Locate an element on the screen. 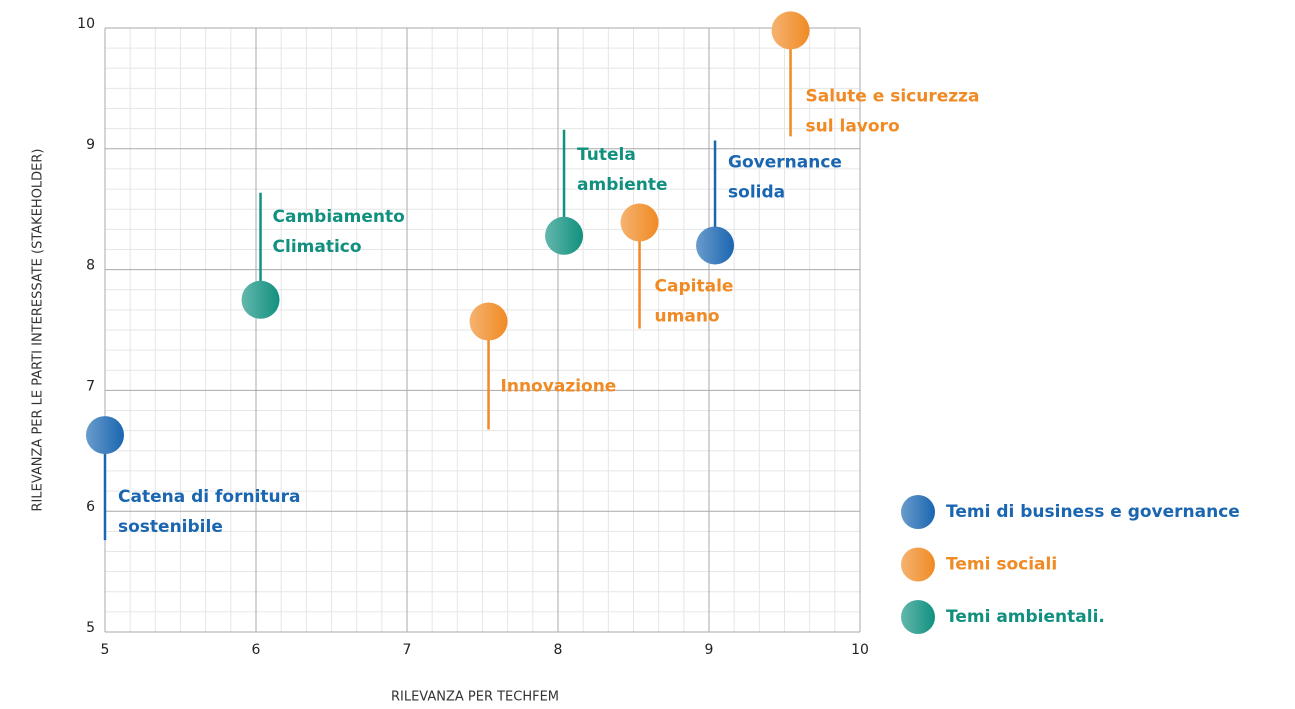 Image resolution: width=1295 pixels, height=709 pixels. point-label: Capitale is located at coordinates (694, 286).